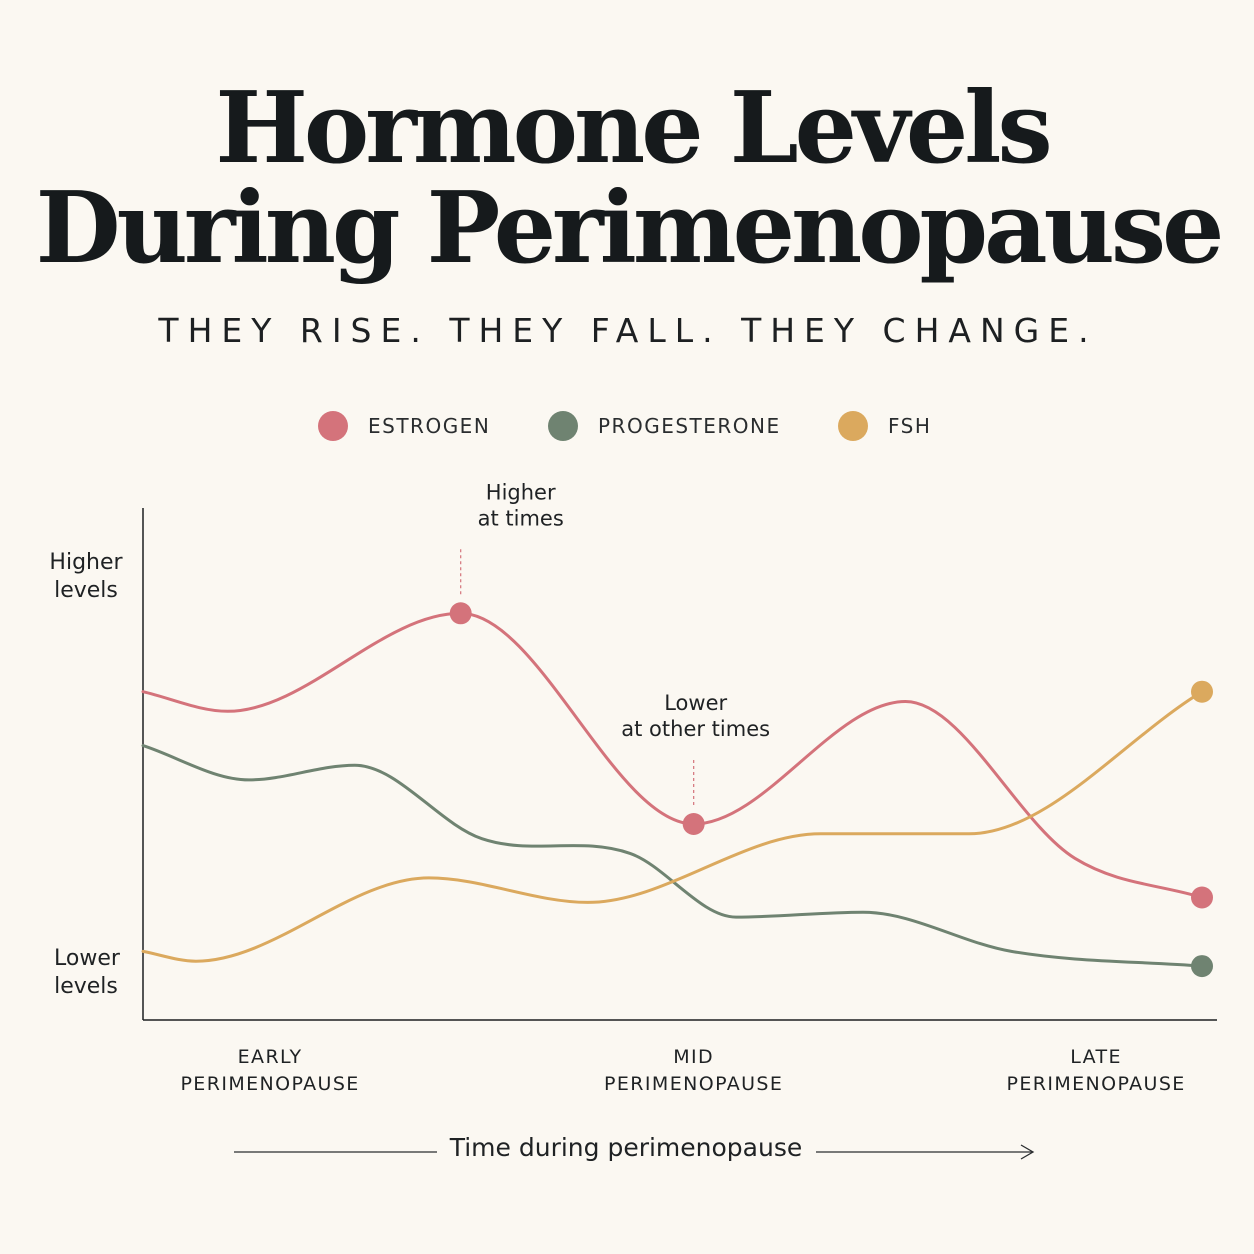 This screenshot has height=1254, width=1254. I want to click on y-label-high-line-1: Higher, so click(86, 562).